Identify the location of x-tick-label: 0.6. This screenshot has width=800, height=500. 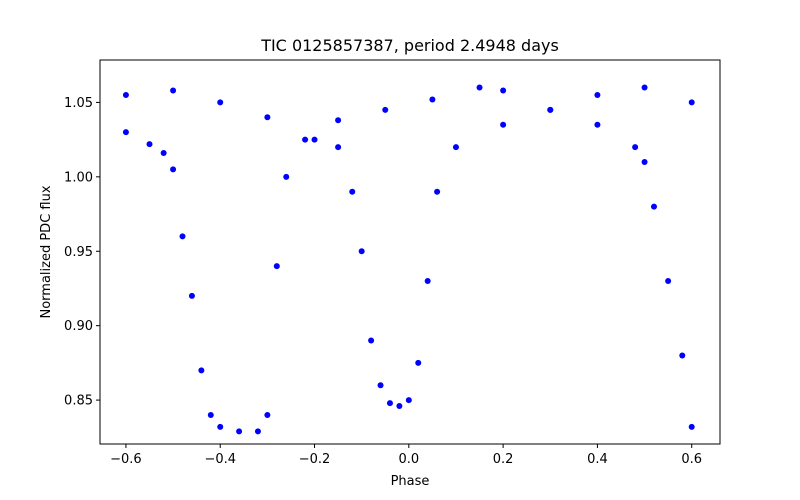
(691, 459).